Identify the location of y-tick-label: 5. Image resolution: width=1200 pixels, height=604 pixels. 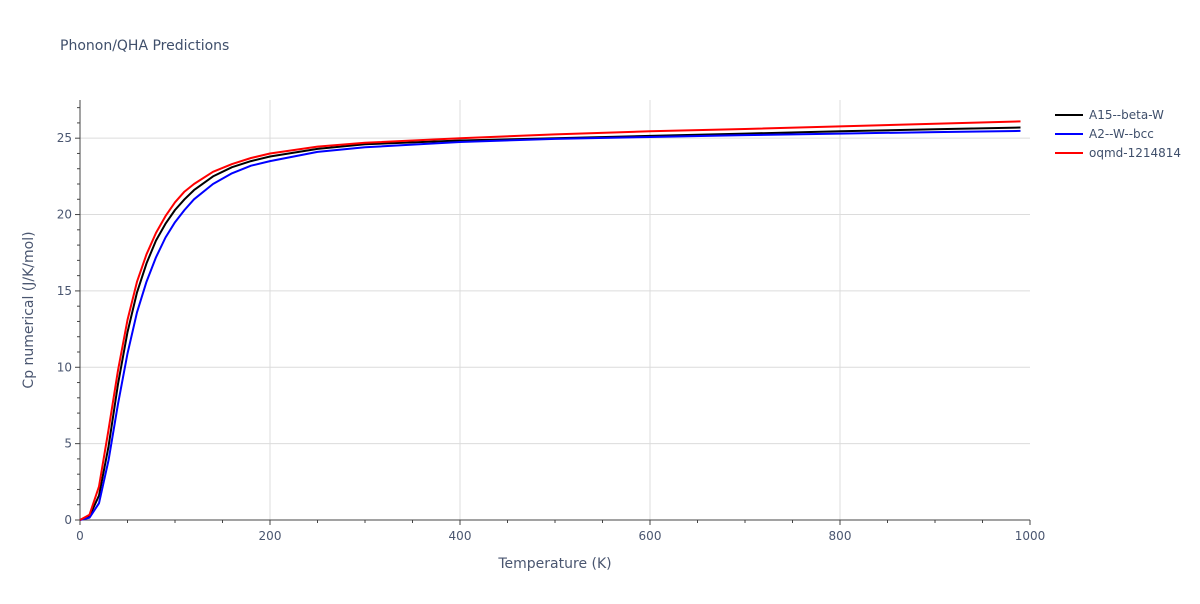
(68, 444).